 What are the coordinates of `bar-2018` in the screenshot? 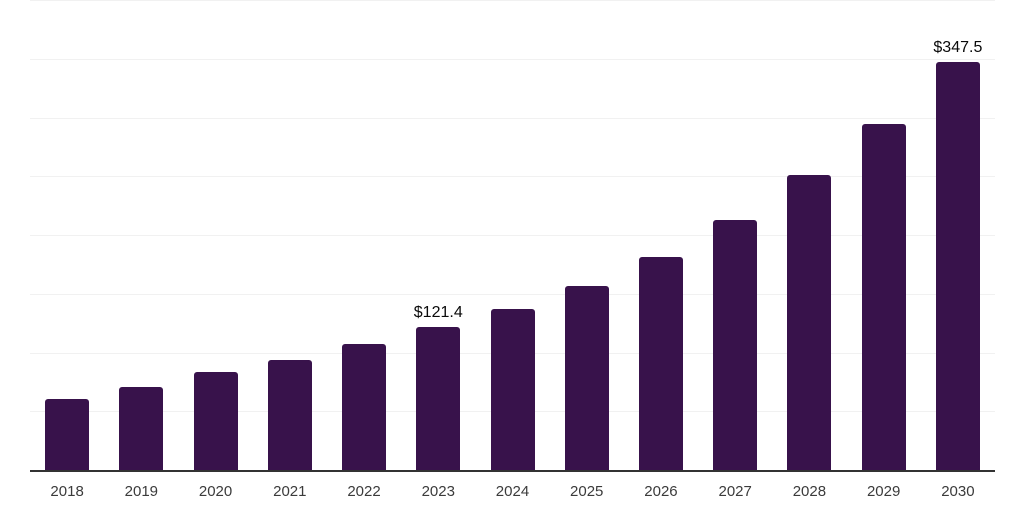 It's located at (67, 434).